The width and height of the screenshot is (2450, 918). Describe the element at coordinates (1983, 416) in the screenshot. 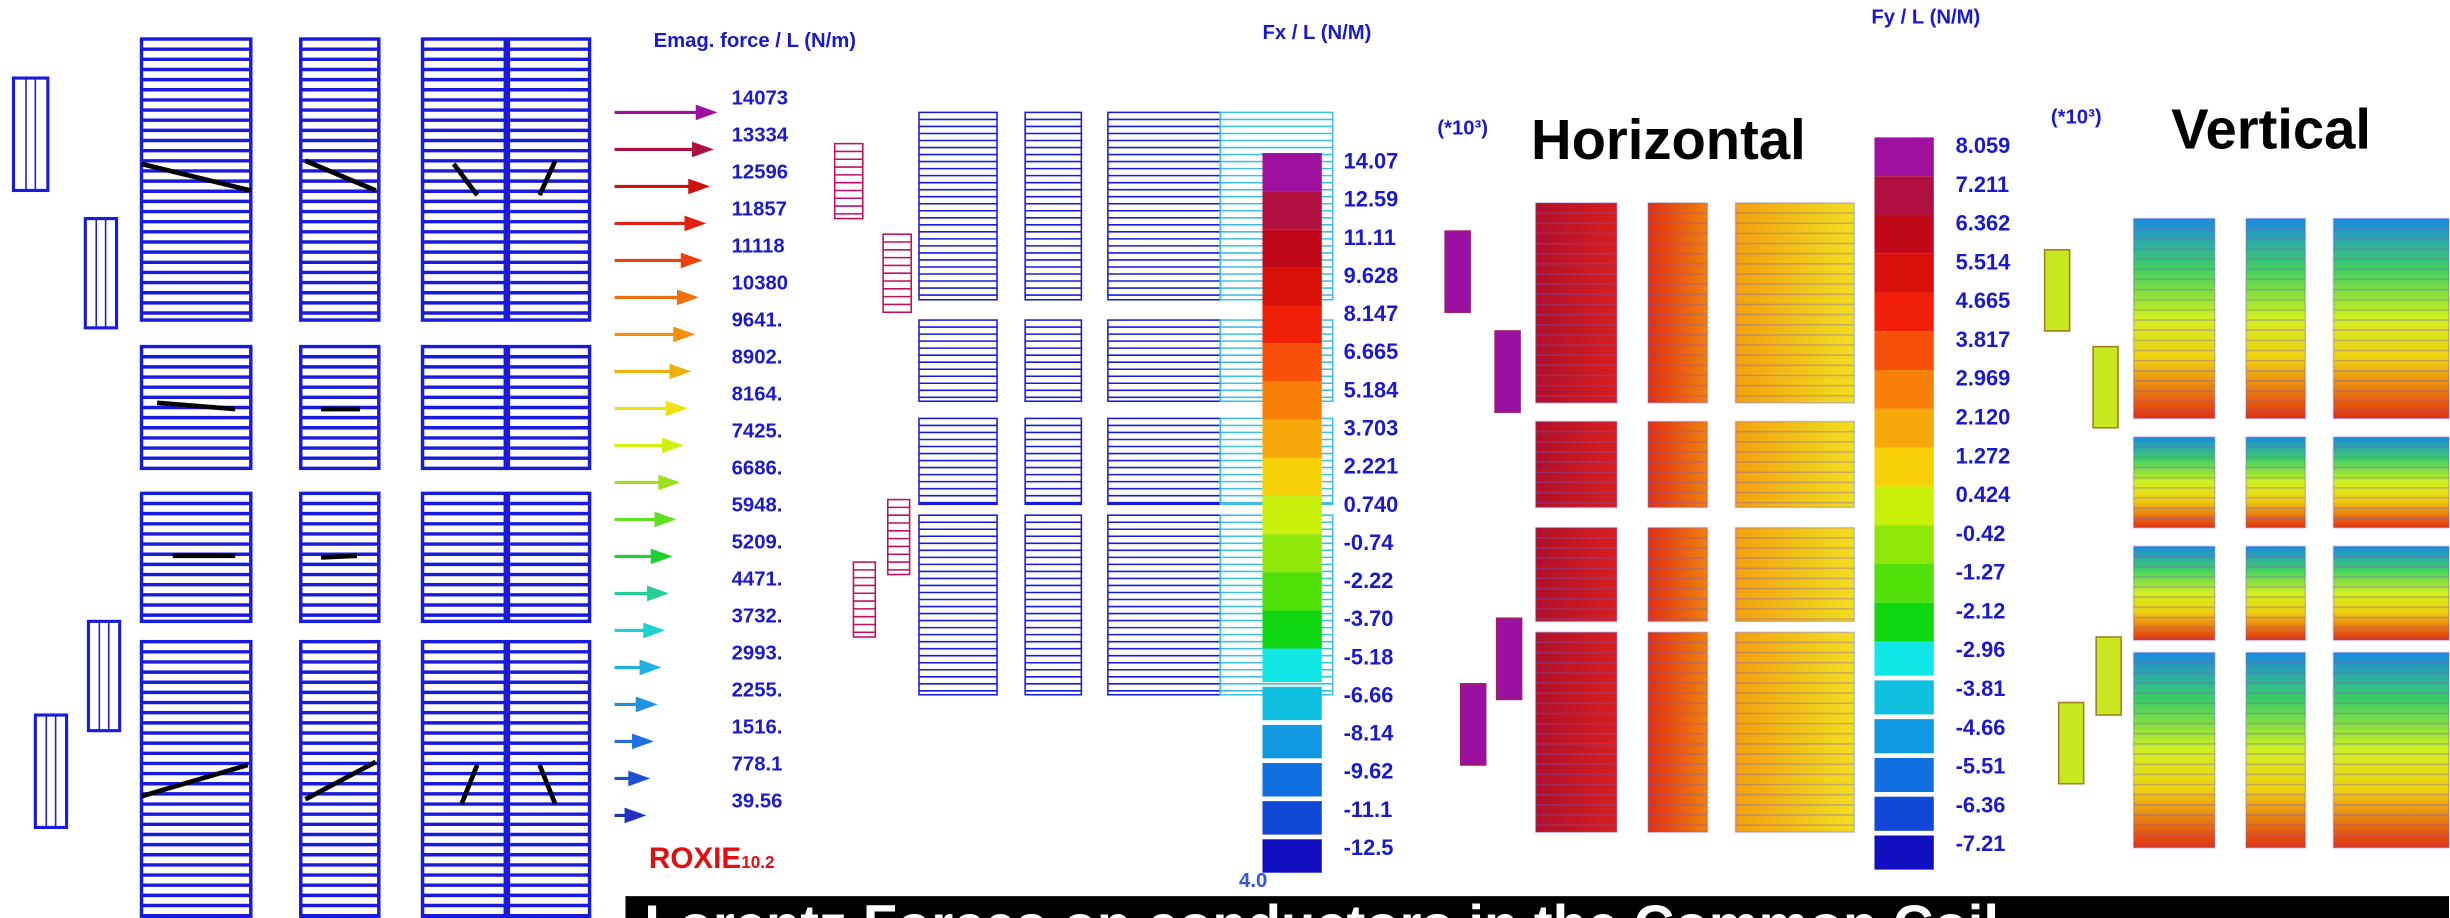

I see `colorbar-label: 2.120` at that location.